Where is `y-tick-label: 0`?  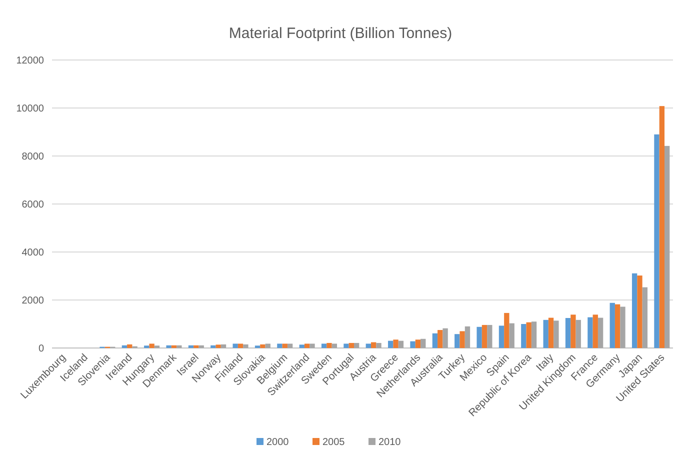
y-tick-label: 0 is located at coordinates (41, 349).